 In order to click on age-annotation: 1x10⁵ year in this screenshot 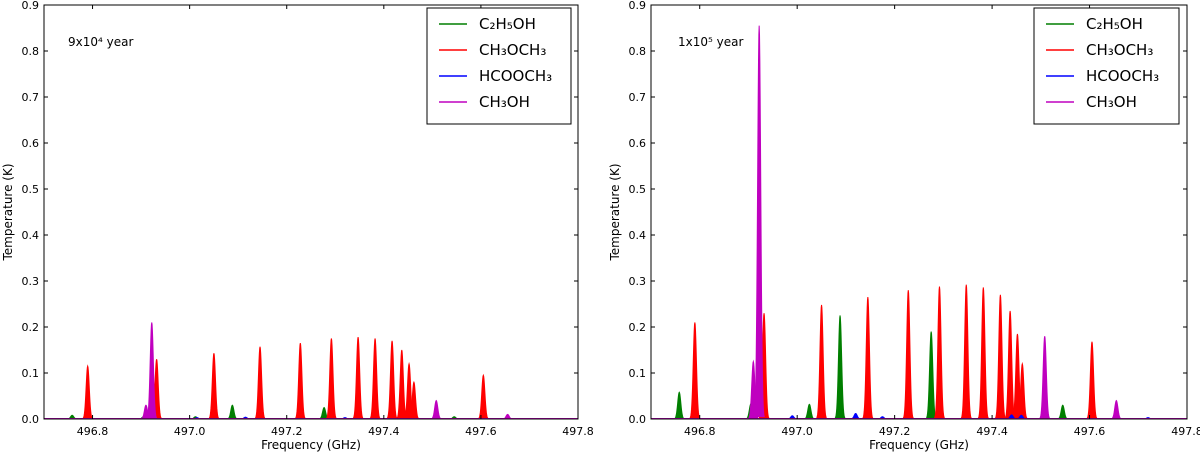, I will do `click(710, 42)`.